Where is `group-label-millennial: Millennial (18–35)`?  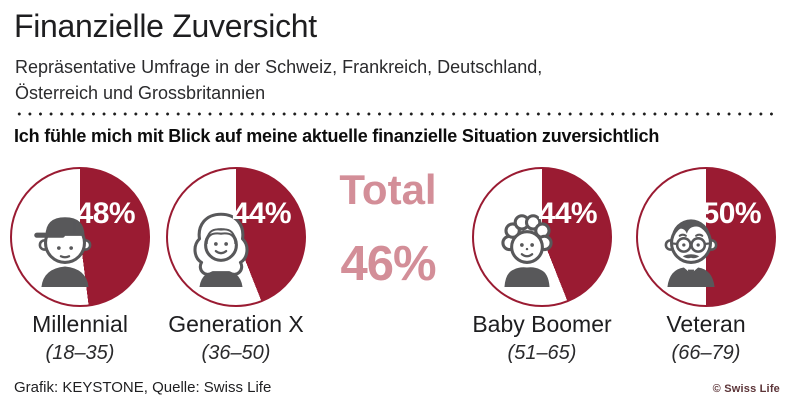
group-label-millennial: Millennial (18–35) is located at coordinates (87, 338).